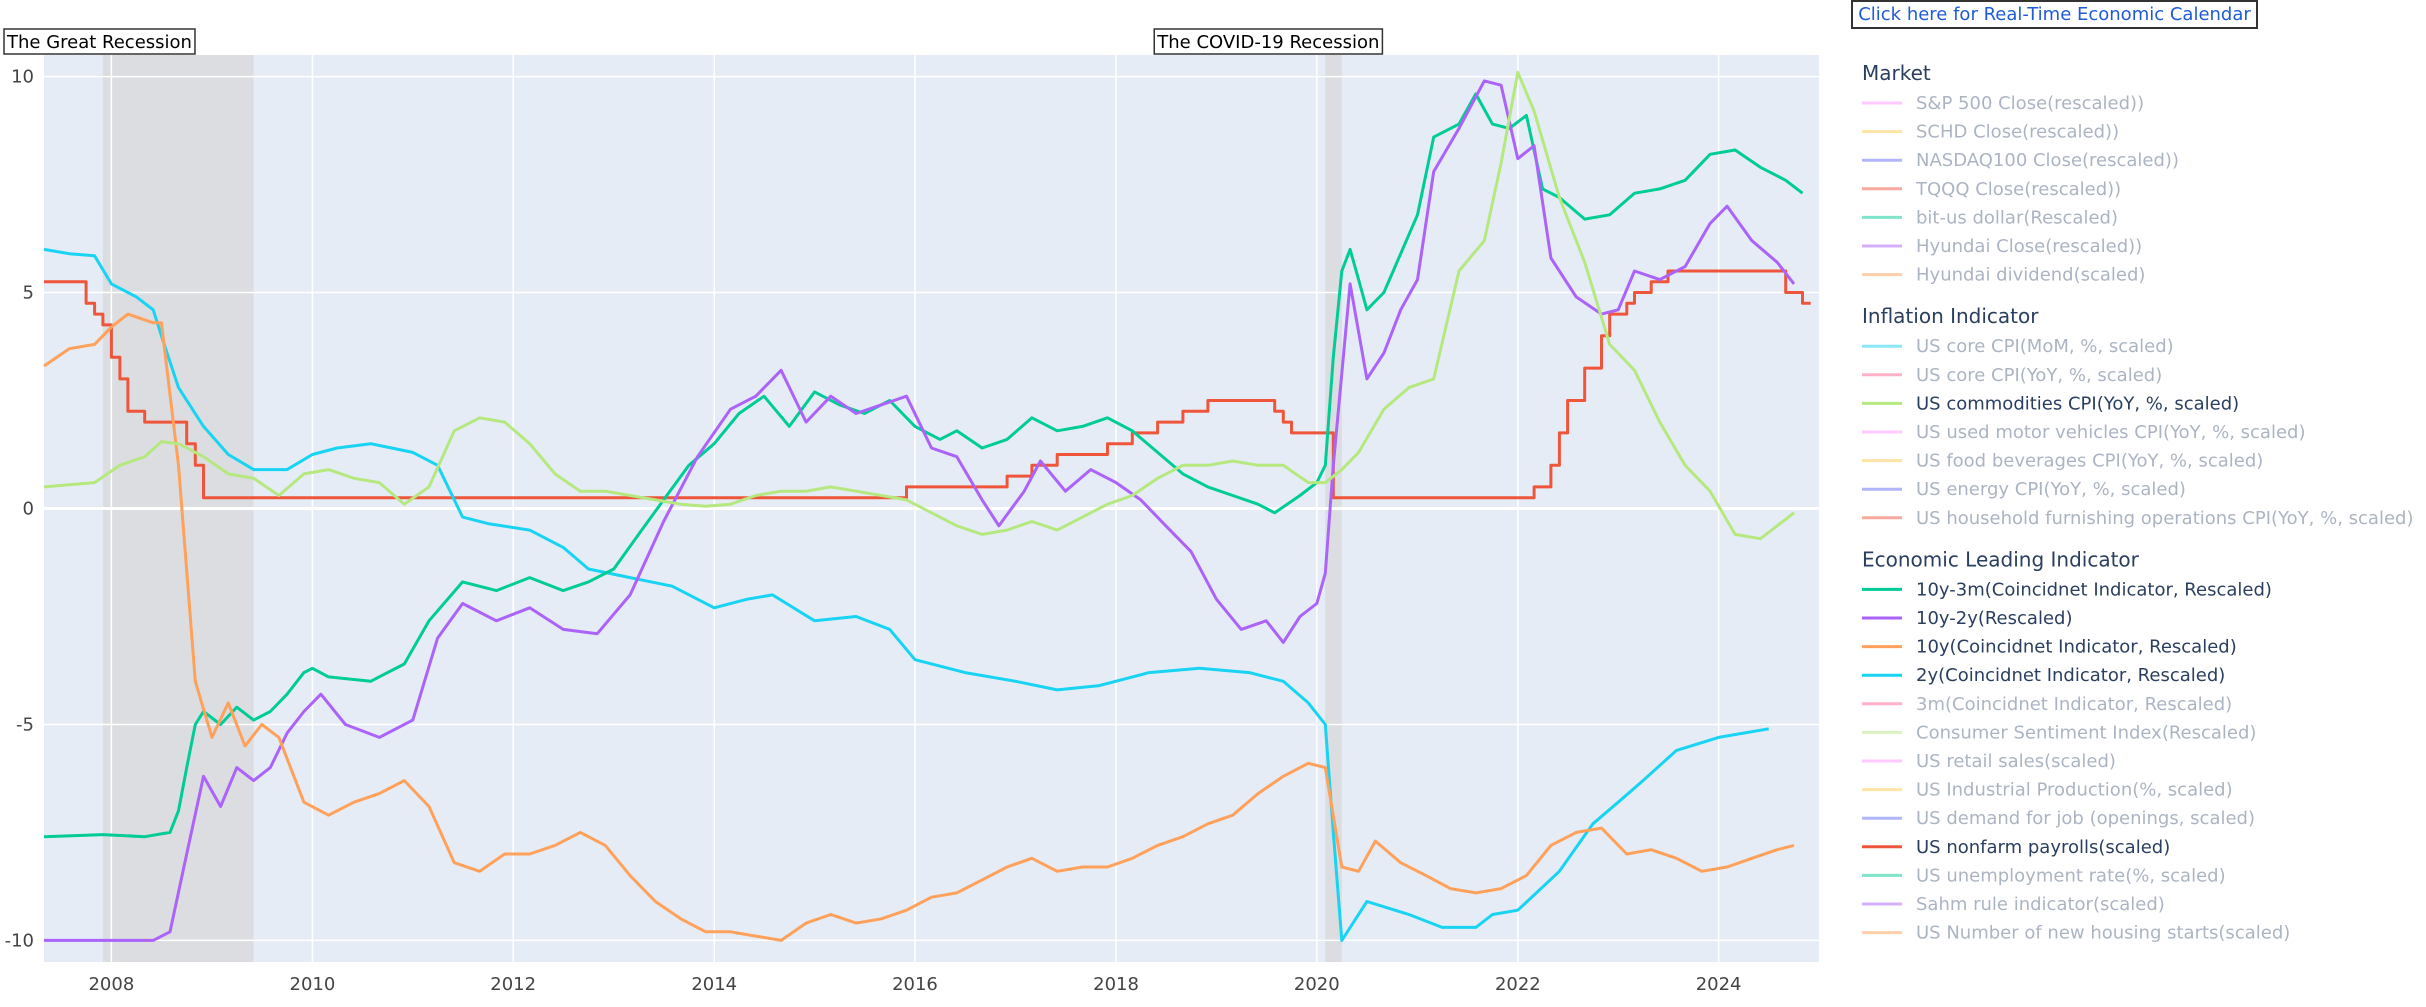  Describe the element at coordinates (1719, 984) in the screenshot. I see `x-tick-label: 2024` at that location.